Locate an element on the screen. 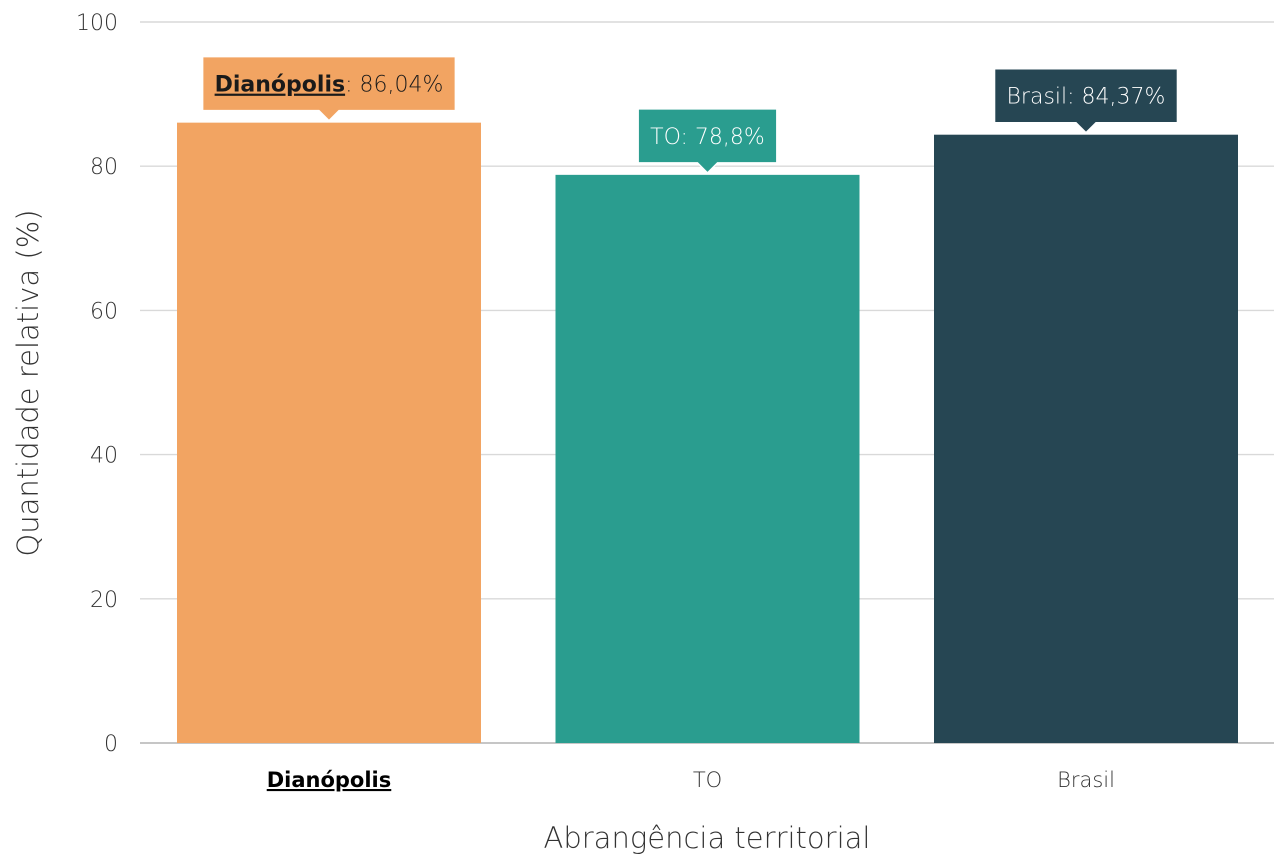  x-axis-title: Abrangência territorial is located at coordinates (707, 838).